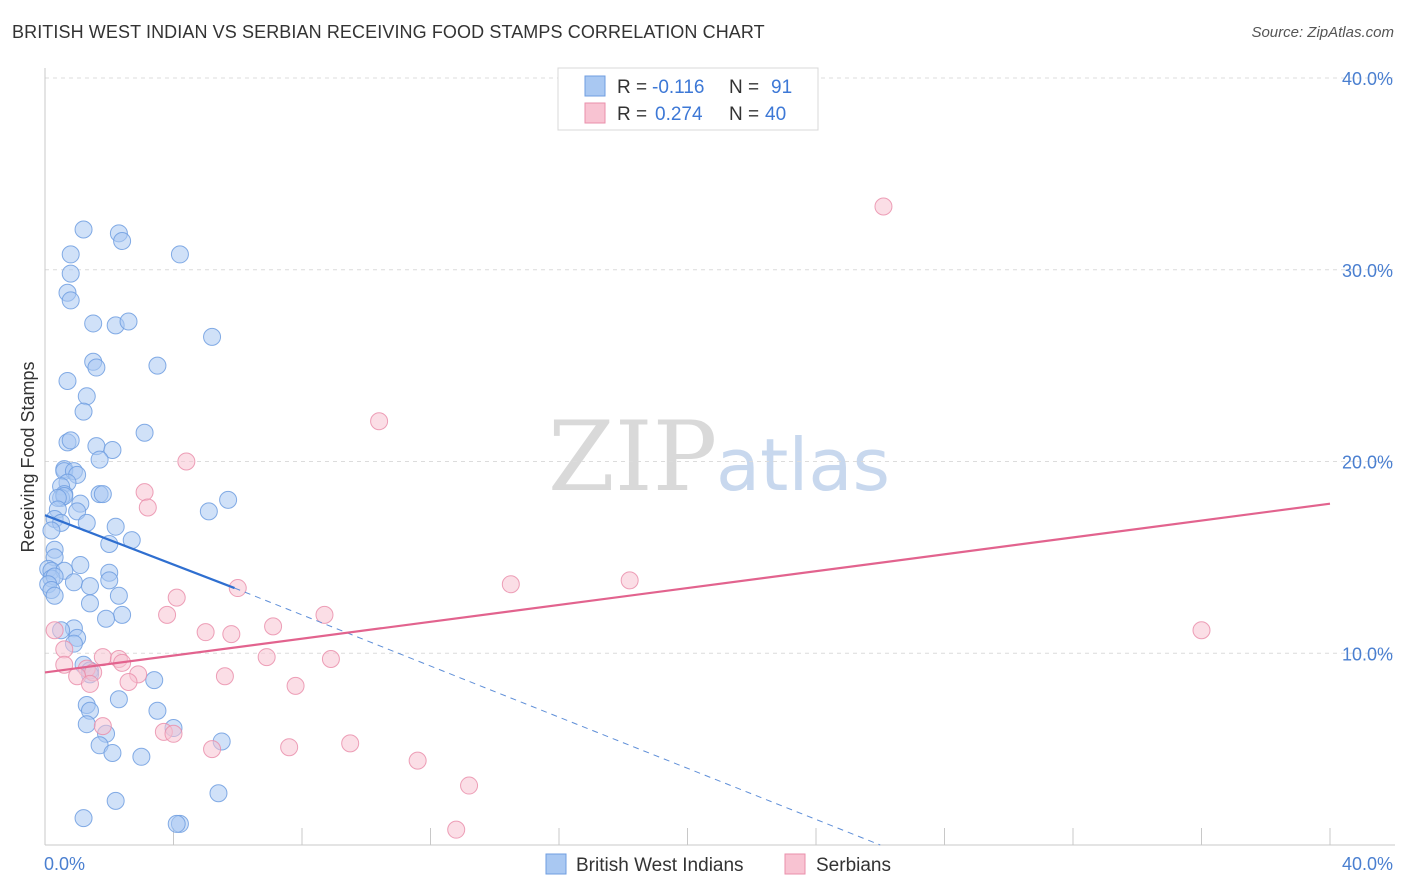 The height and width of the screenshot is (892, 1406). What do you see at coordinates (28, 456) in the screenshot?
I see `y-axis-label: Receiving Food Stamps` at bounding box center [28, 456].